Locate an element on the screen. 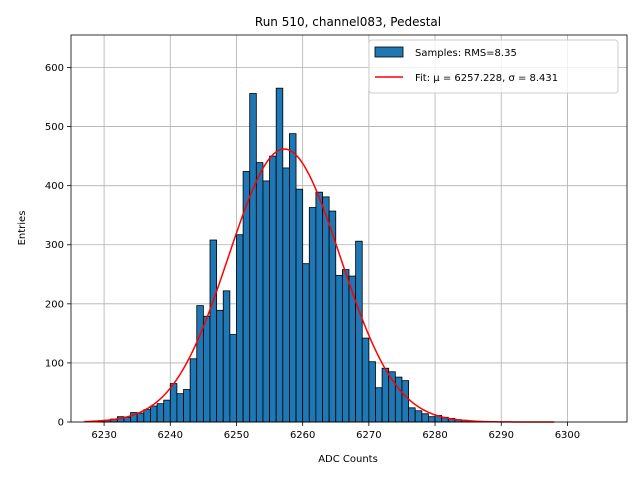  y-axis-label: Entries is located at coordinates (22, 228).